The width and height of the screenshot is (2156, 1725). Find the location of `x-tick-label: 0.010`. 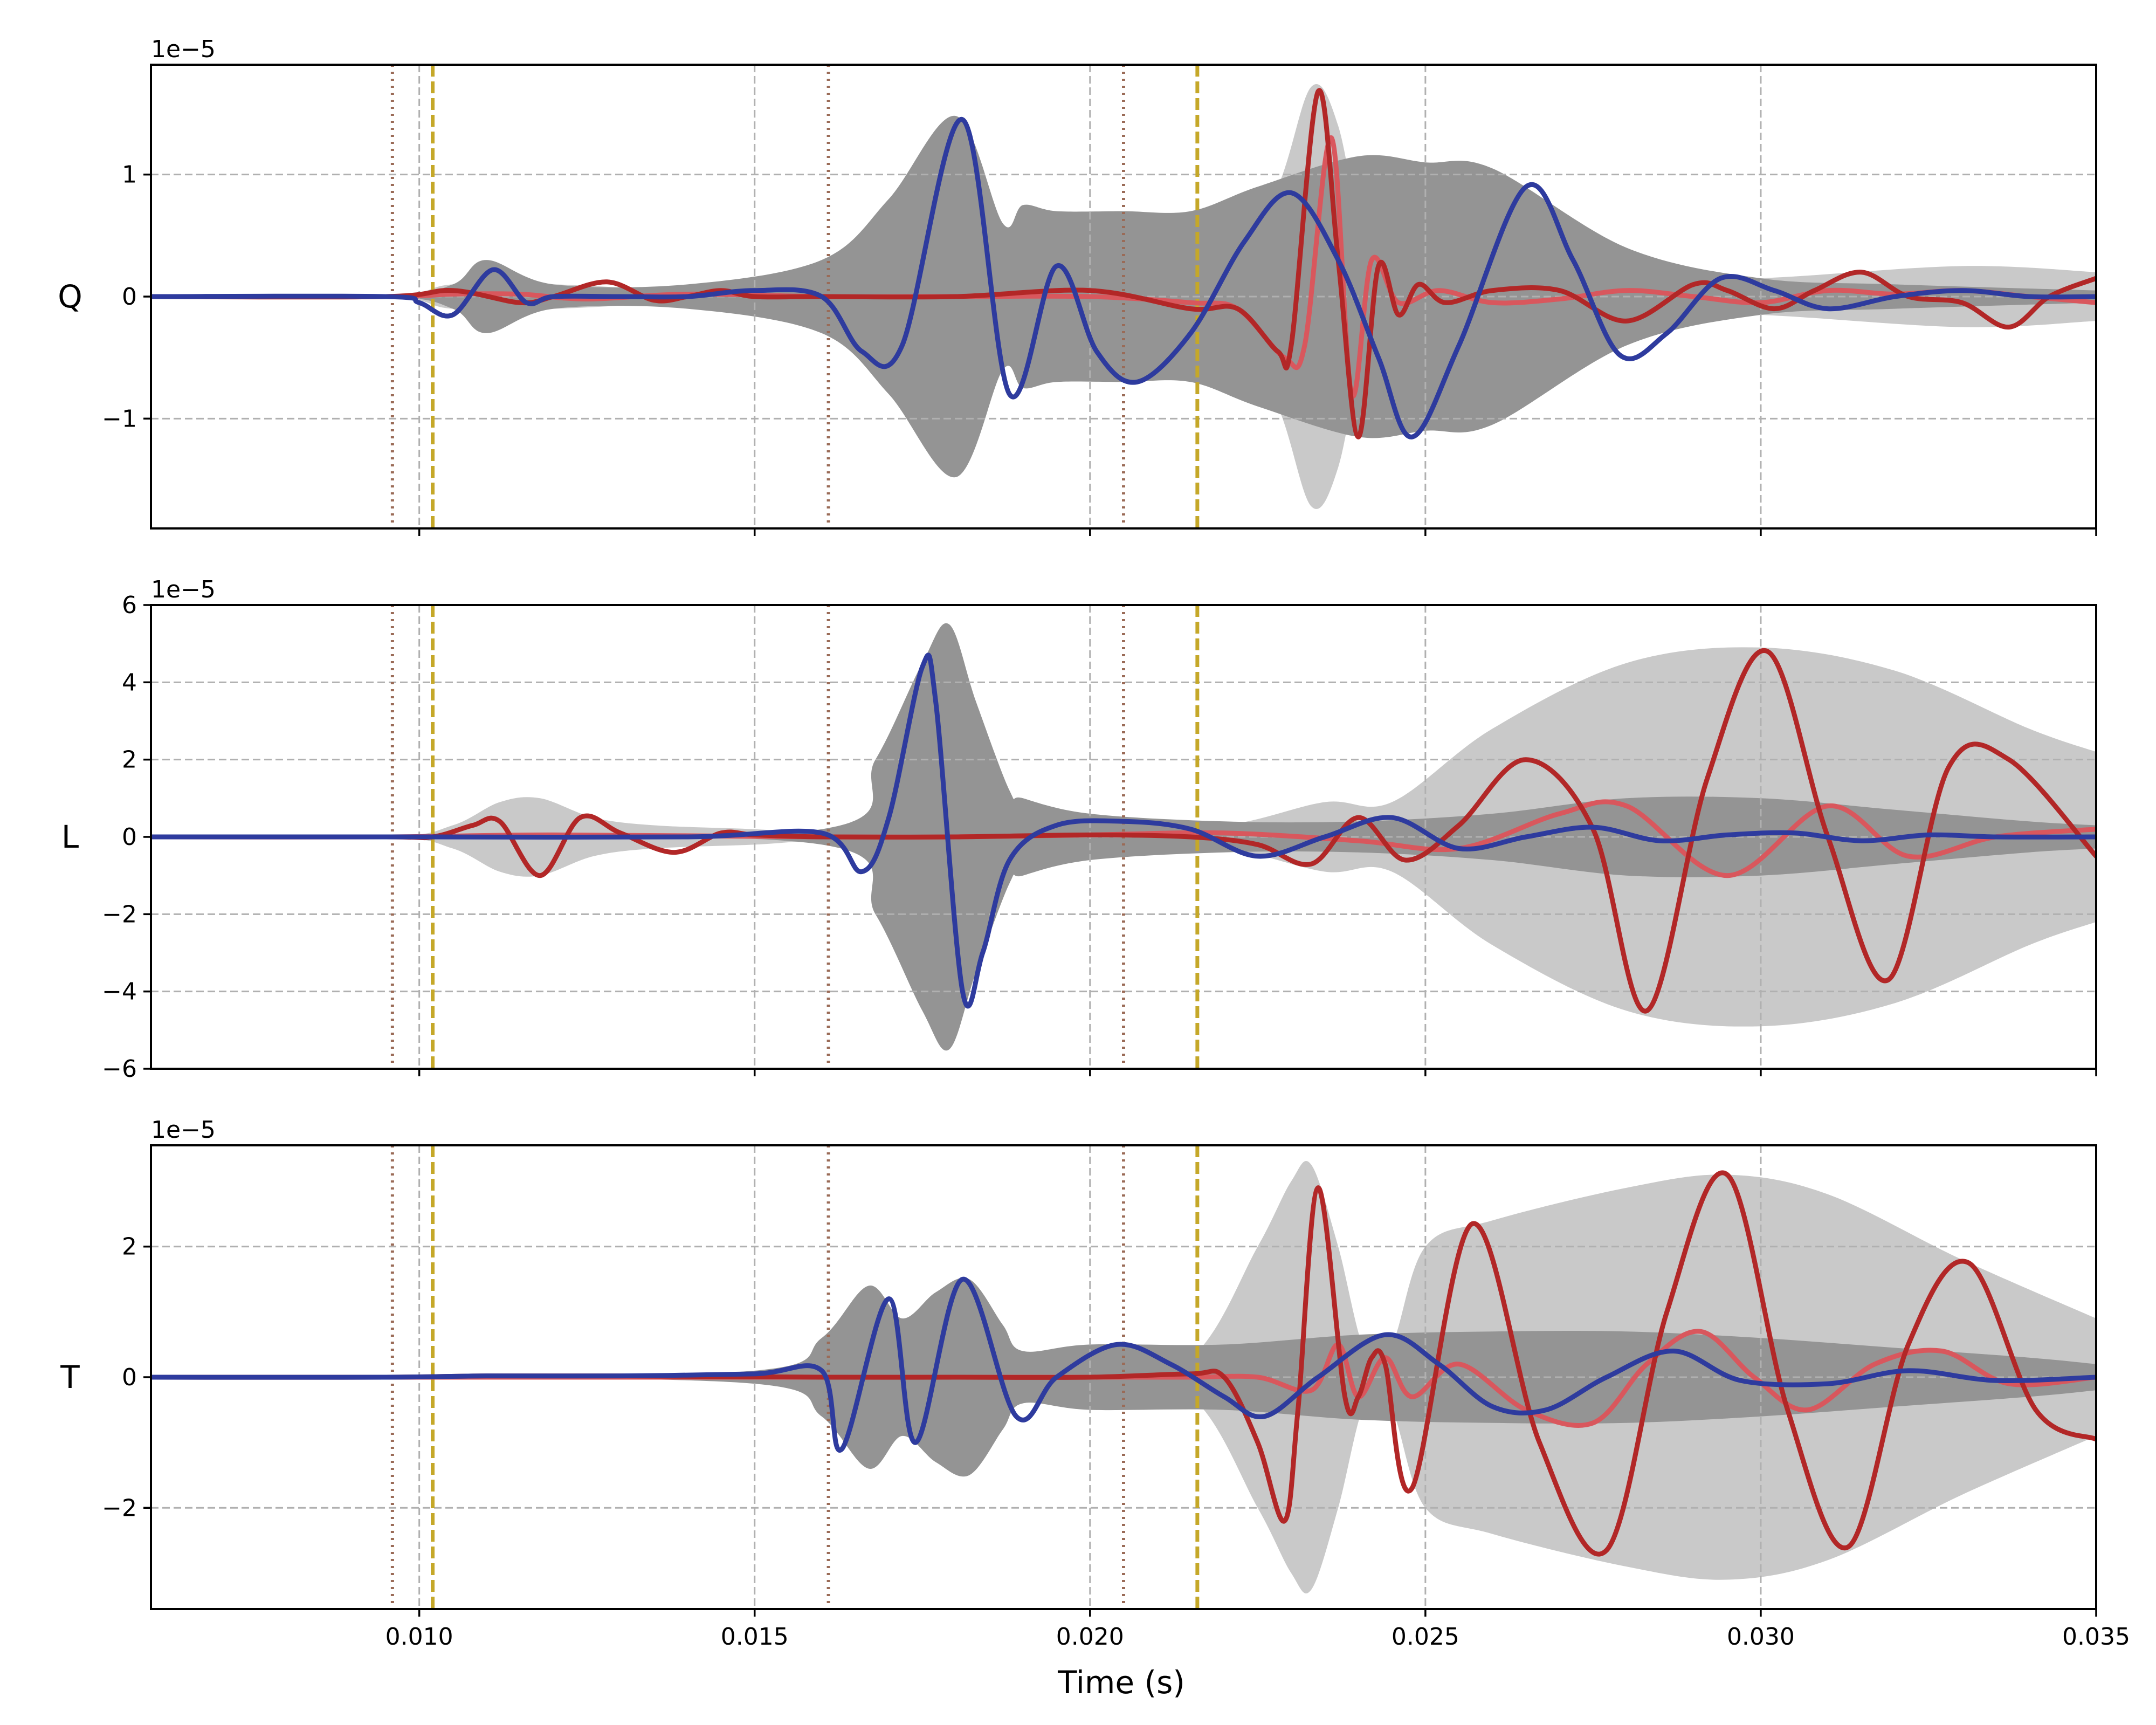

x-tick-label: 0.010 is located at coordinates (419, 1637).